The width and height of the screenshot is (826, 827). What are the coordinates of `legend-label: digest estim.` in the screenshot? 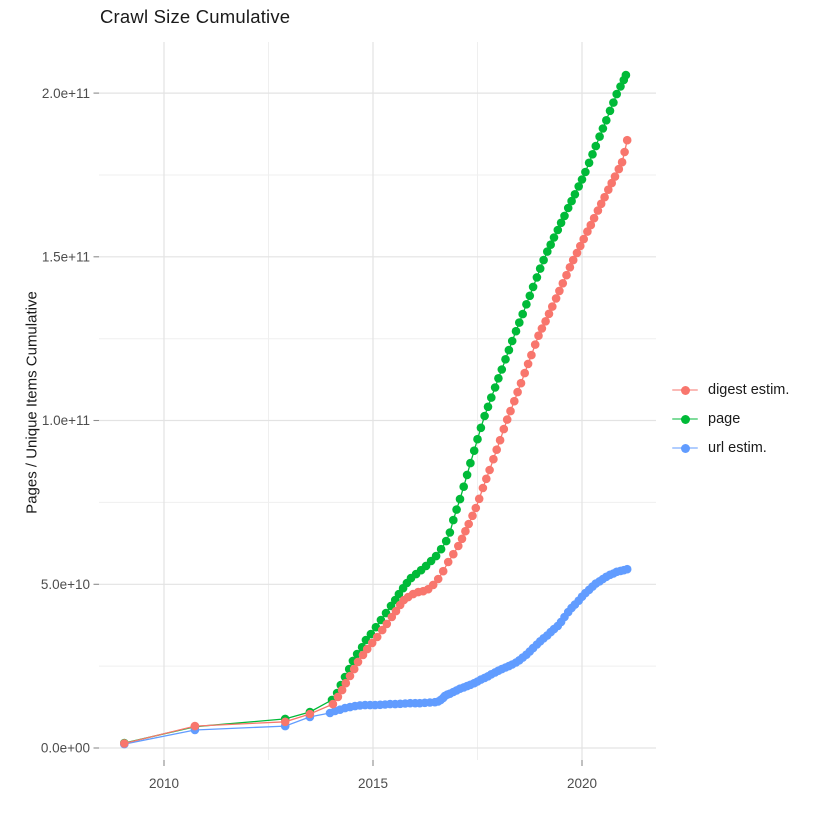 It's located at (749, 390).